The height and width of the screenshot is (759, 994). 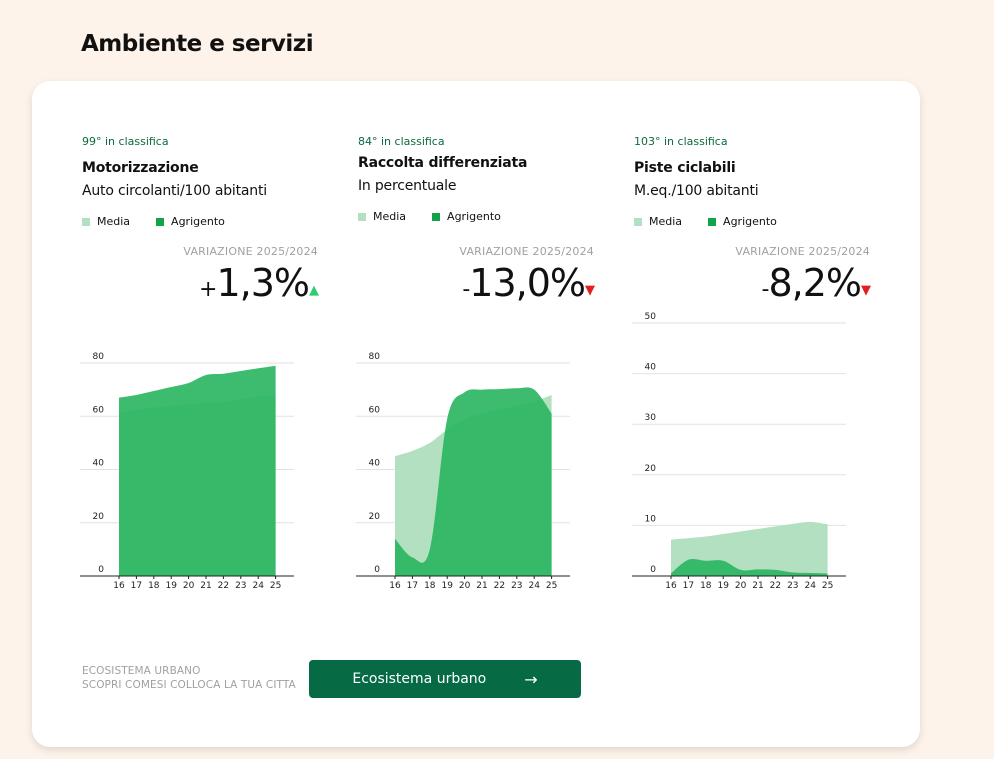 What do you see at coordinates (401, 141) in the screenshot?
I see `rank-label: 84° in classifica` at bounding box center [401, 141].